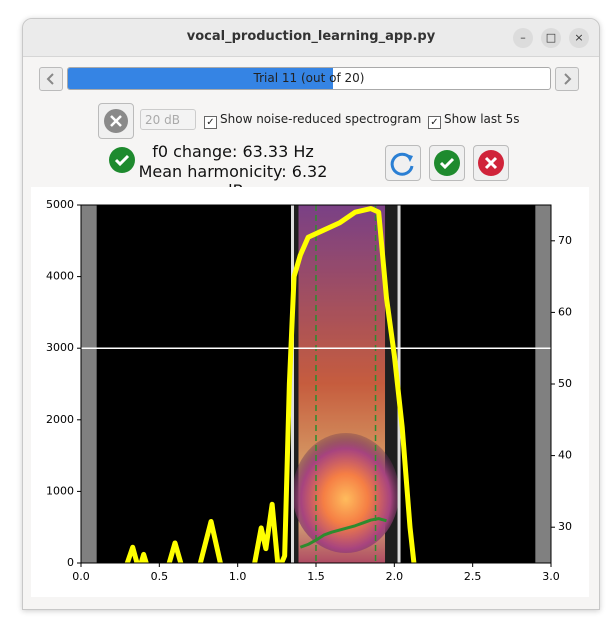 The image size is (606, 618). What do you see at coordinates (60, 490) in the screenshot?
I see `y-tick-label: 1000` at bounding box center [60, 490].